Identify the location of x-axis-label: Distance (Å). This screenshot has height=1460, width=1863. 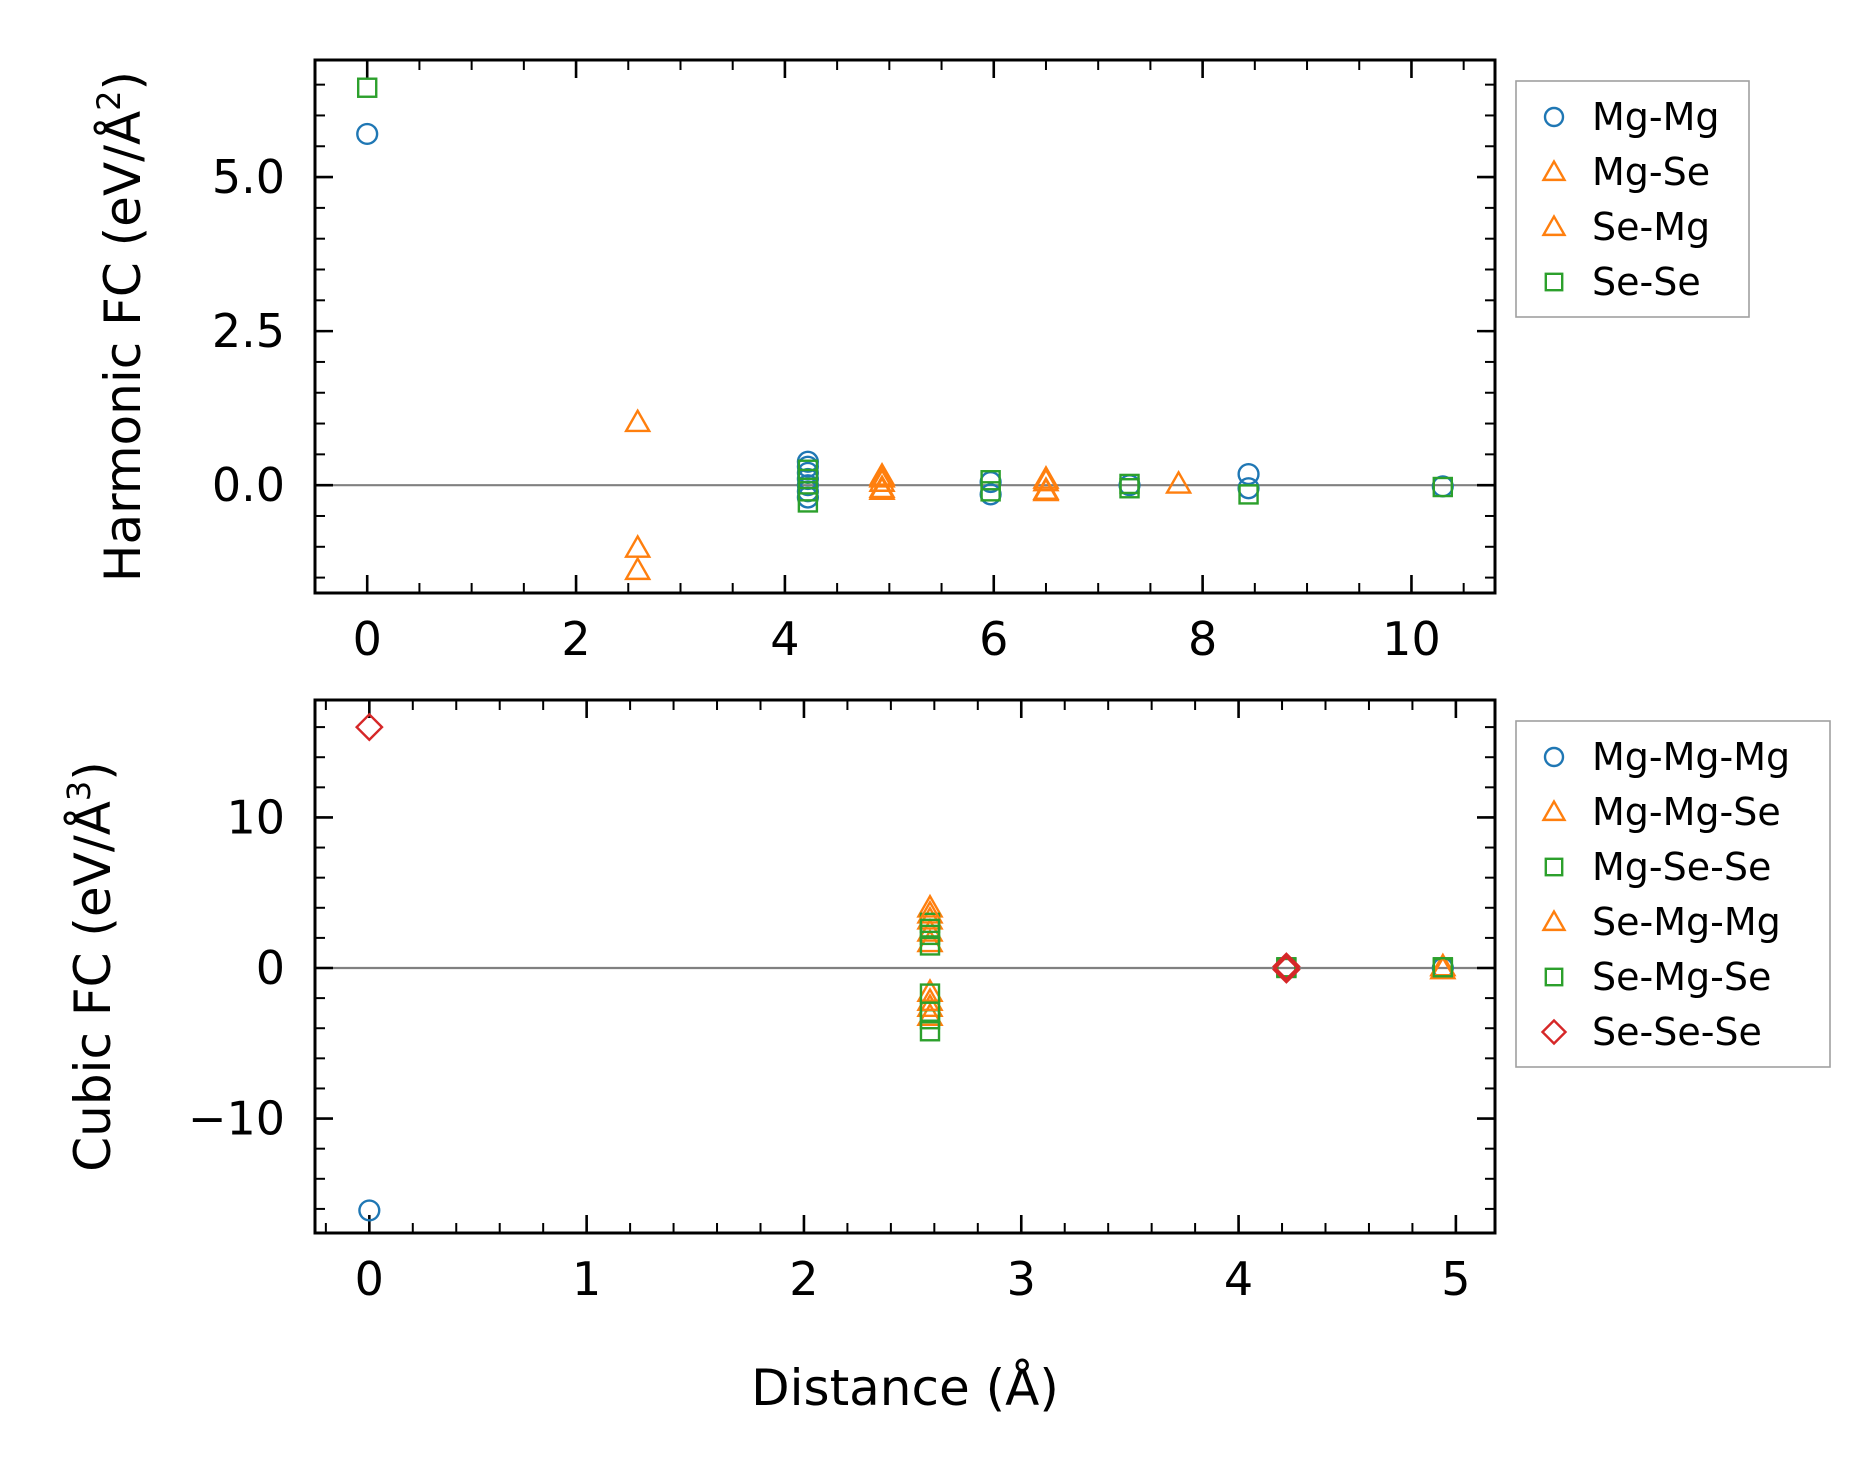
(905, 1388).